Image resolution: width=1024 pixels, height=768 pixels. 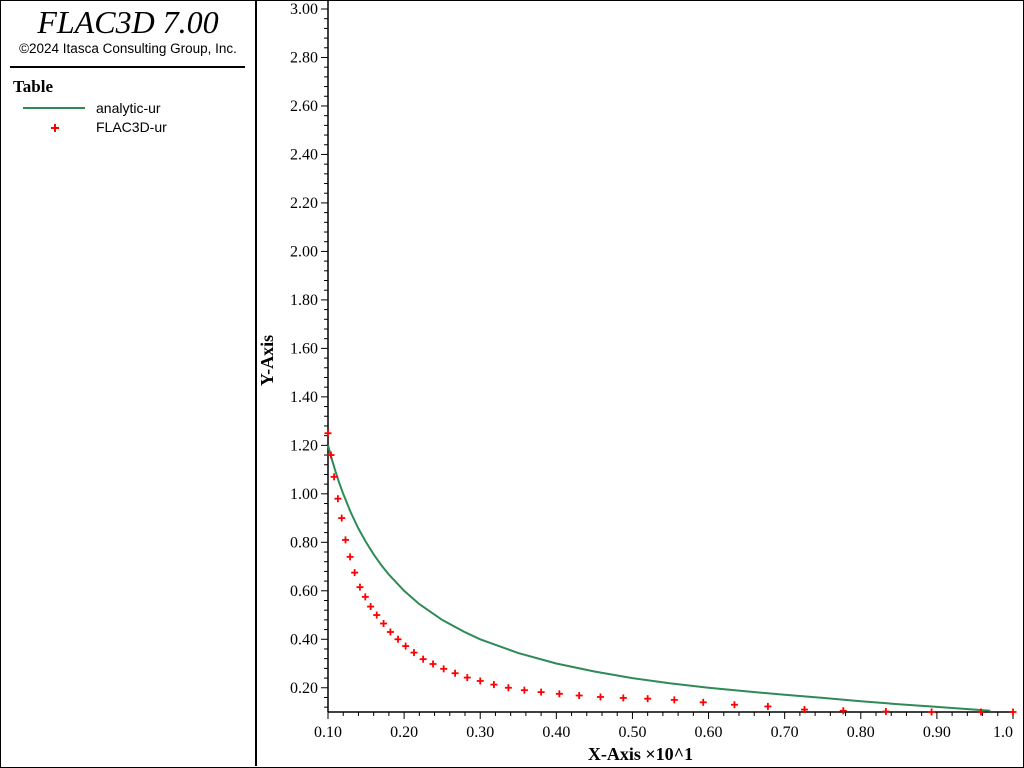 What do you see at coordinates (328, 732) in the screenshot?
I see `x-tick-label: 0.10` at bounding box center [328, 732].